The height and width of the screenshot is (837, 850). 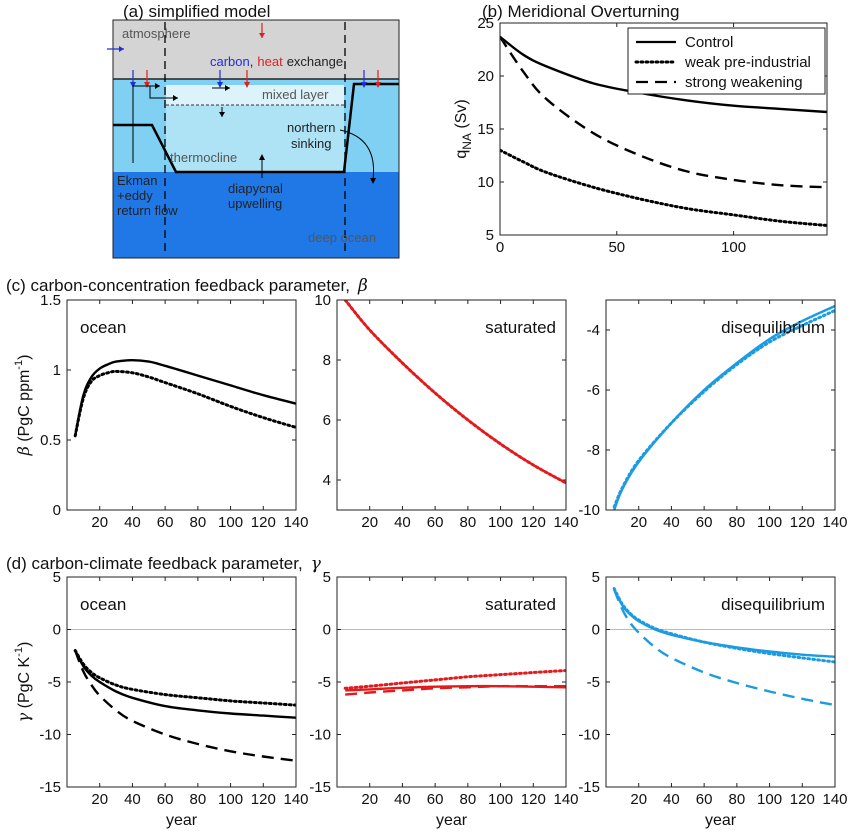 What do you see at coordinates (580, 11) in the screenshot?
I see `panel-b-title: (b) Meridional Overturning` at bounding box center [580, 11].